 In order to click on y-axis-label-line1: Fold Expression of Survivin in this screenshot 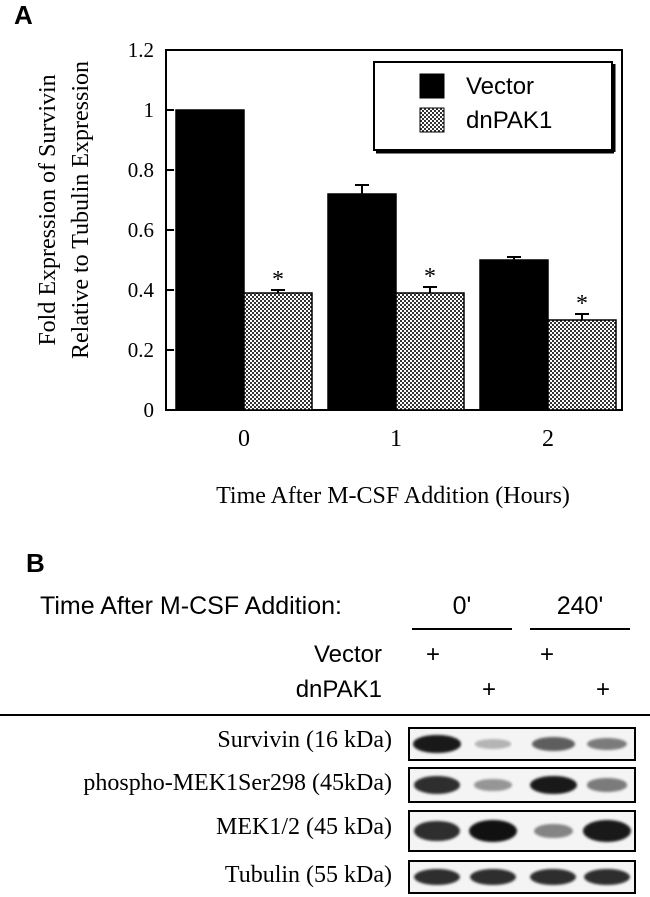, I will do `click(48, 209)`.